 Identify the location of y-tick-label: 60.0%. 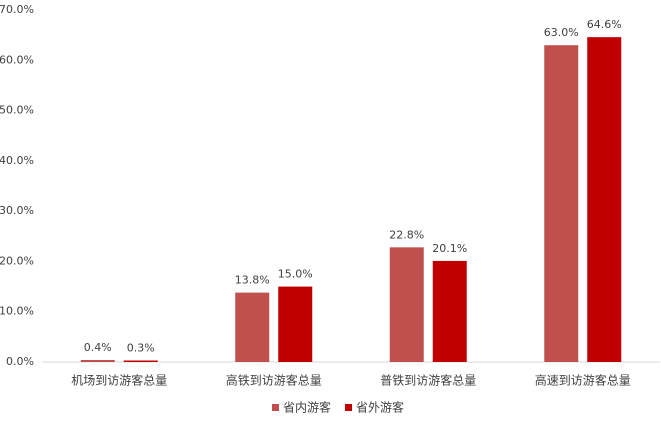
(17, 59).